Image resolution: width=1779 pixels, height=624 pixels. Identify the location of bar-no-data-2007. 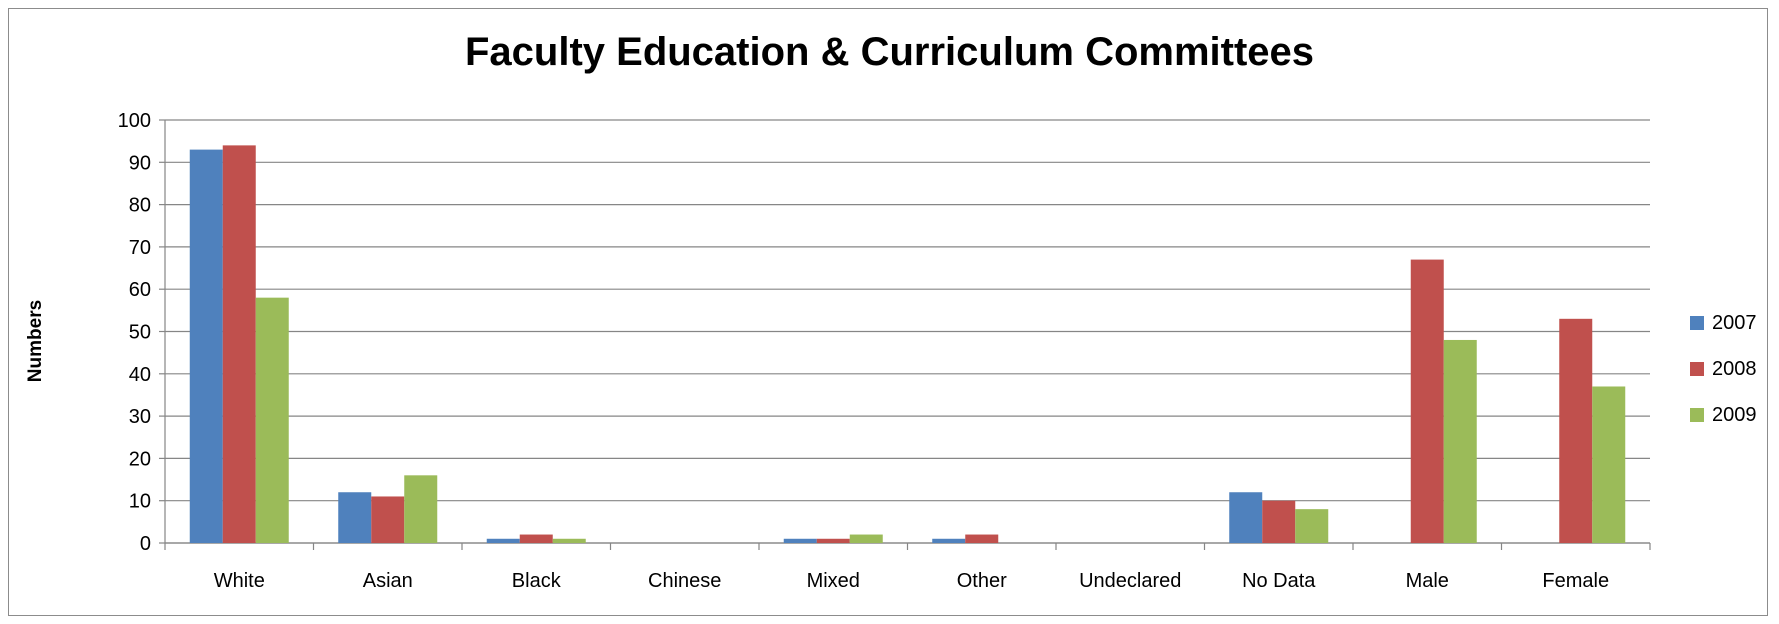
(1246, 517).